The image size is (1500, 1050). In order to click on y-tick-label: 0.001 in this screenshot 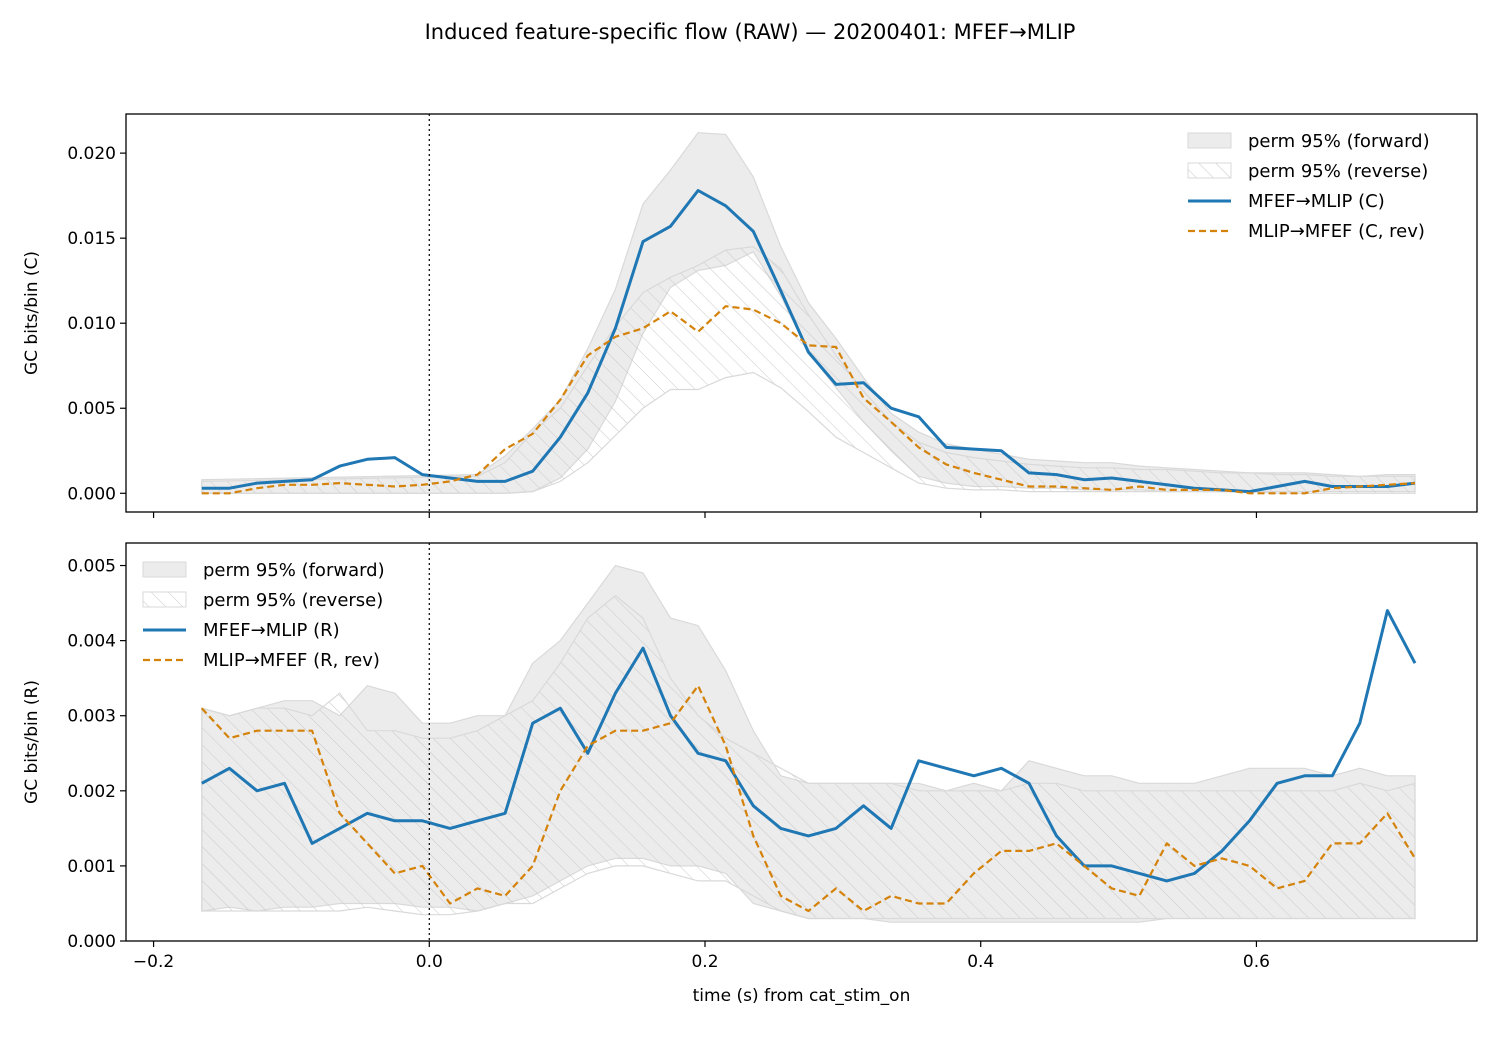, I will do `click(91, 867)`.